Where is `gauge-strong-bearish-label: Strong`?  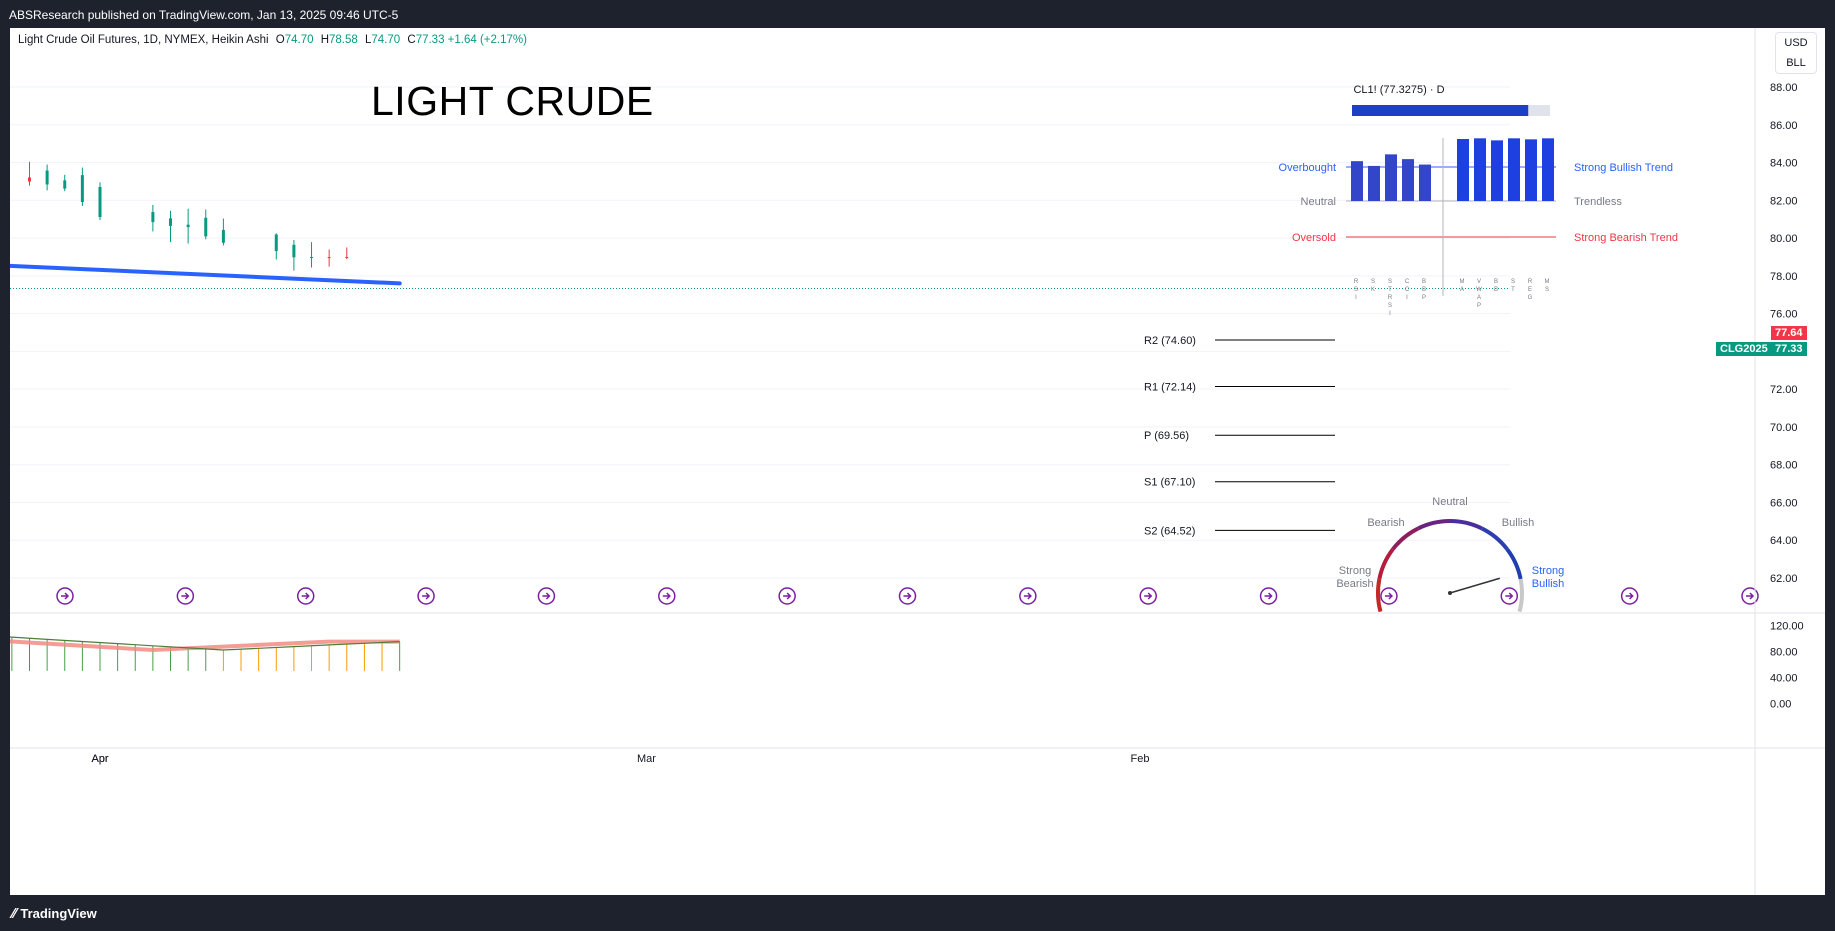 gauge-strong-bearish-label: Strong is located at coordinates (1355, 571).